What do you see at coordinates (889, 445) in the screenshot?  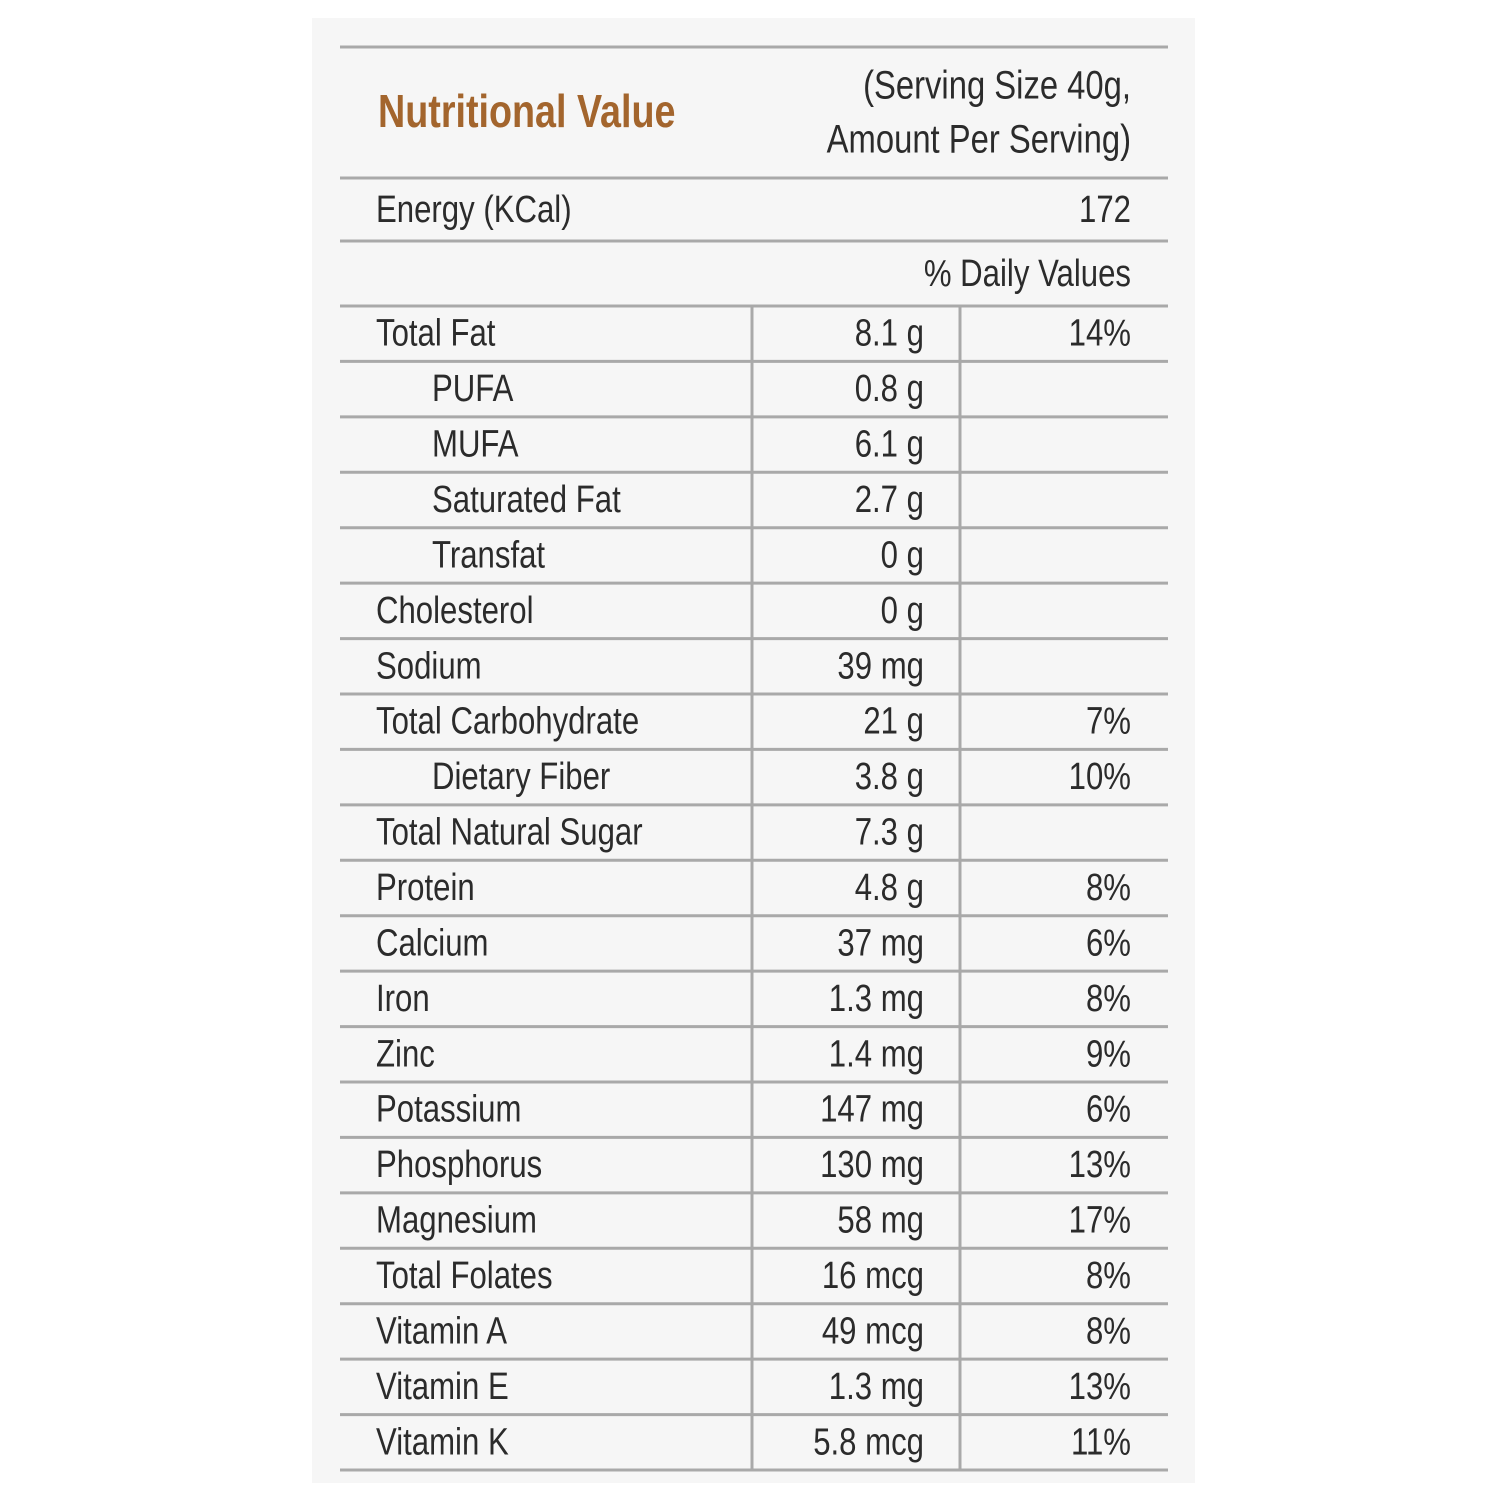 I see `amount: 6.1 g` at bounding box center [889, 445].